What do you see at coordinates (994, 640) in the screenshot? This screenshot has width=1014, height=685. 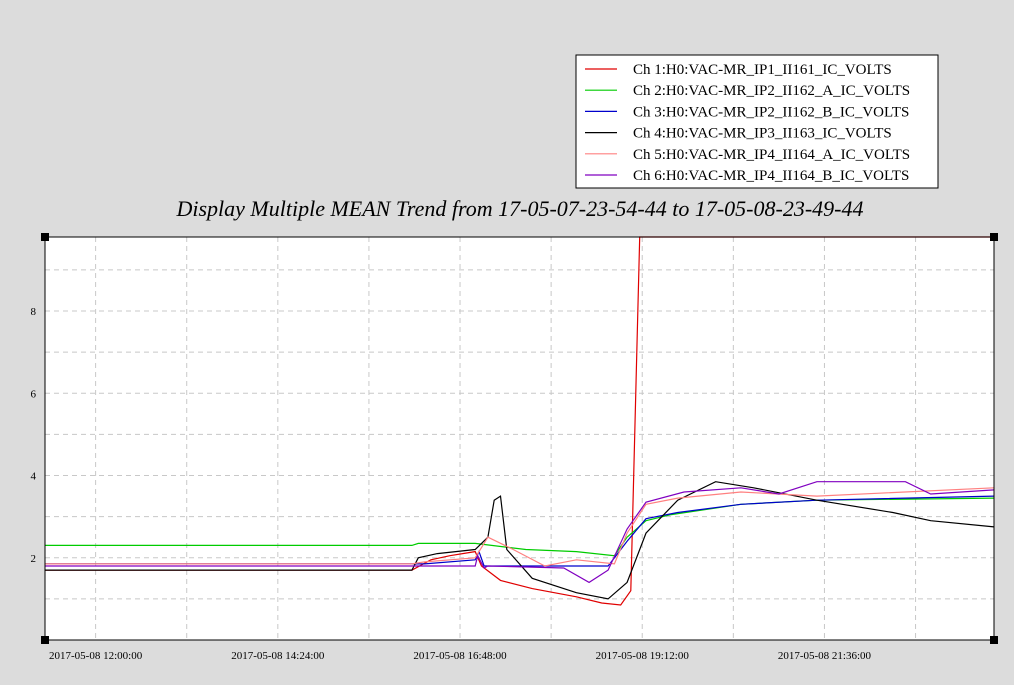 I see `resize-handle-bottom-right` at bounding box center [994, 640].